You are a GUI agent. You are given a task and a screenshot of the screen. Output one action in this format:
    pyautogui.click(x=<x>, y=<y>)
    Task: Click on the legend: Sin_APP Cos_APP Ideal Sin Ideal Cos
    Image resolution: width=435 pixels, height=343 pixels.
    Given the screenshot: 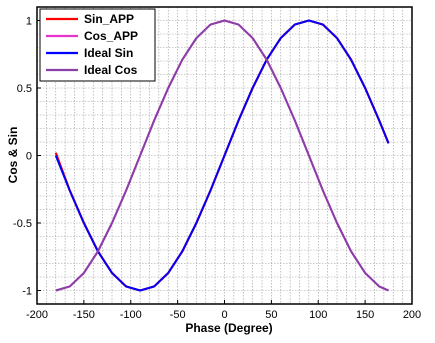 What is the action you would take?
    pyautogui.click(x=97, y=45)
    